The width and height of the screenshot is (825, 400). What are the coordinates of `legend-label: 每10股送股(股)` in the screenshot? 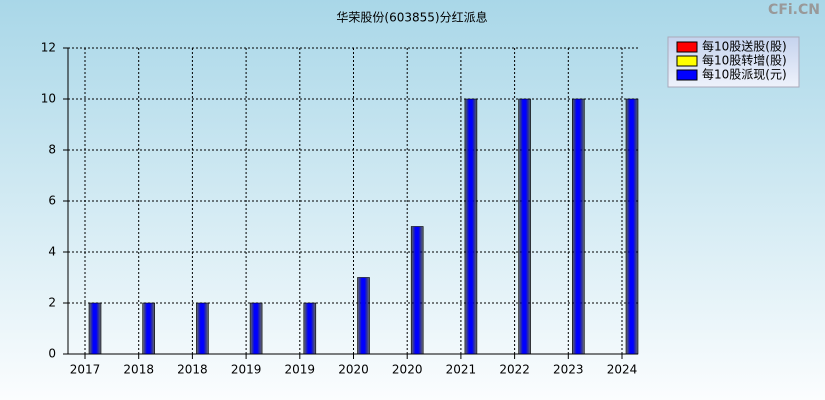 It's located at (744, 46).